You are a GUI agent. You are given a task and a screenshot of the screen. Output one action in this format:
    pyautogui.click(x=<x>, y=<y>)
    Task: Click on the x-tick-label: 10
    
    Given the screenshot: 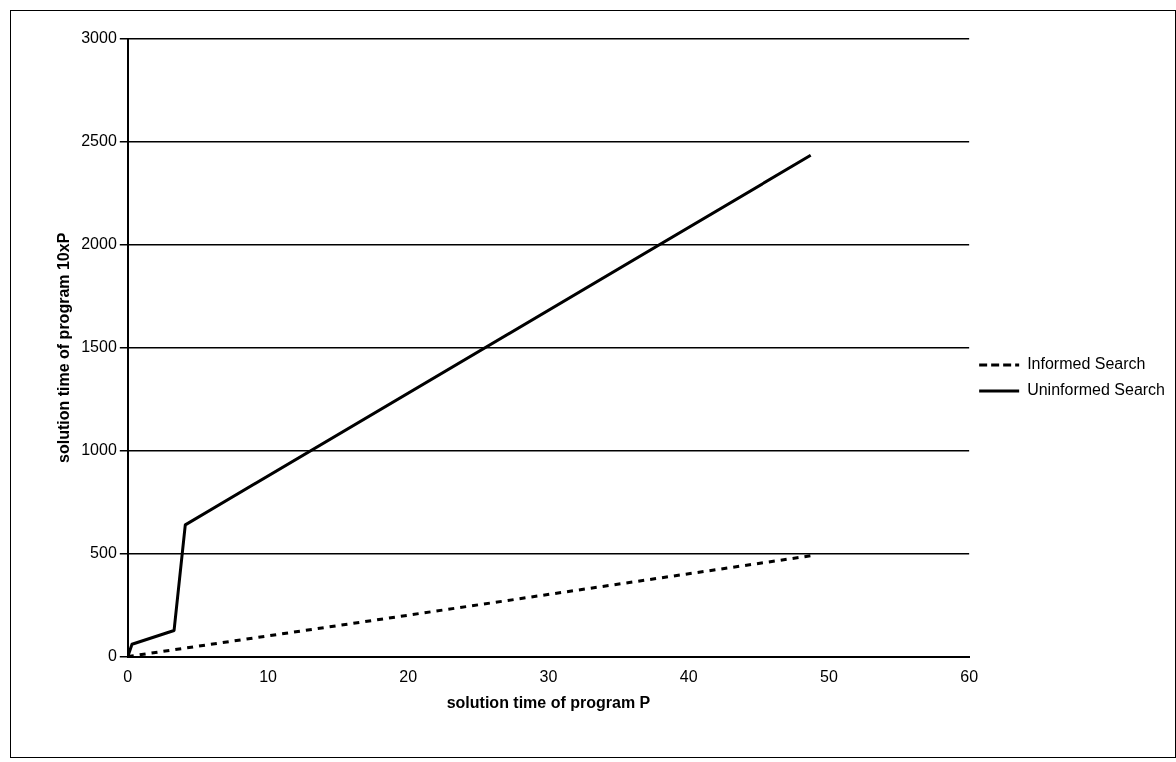 What is the action you would take?
    pyautogui.click(x=268, y=676)
    